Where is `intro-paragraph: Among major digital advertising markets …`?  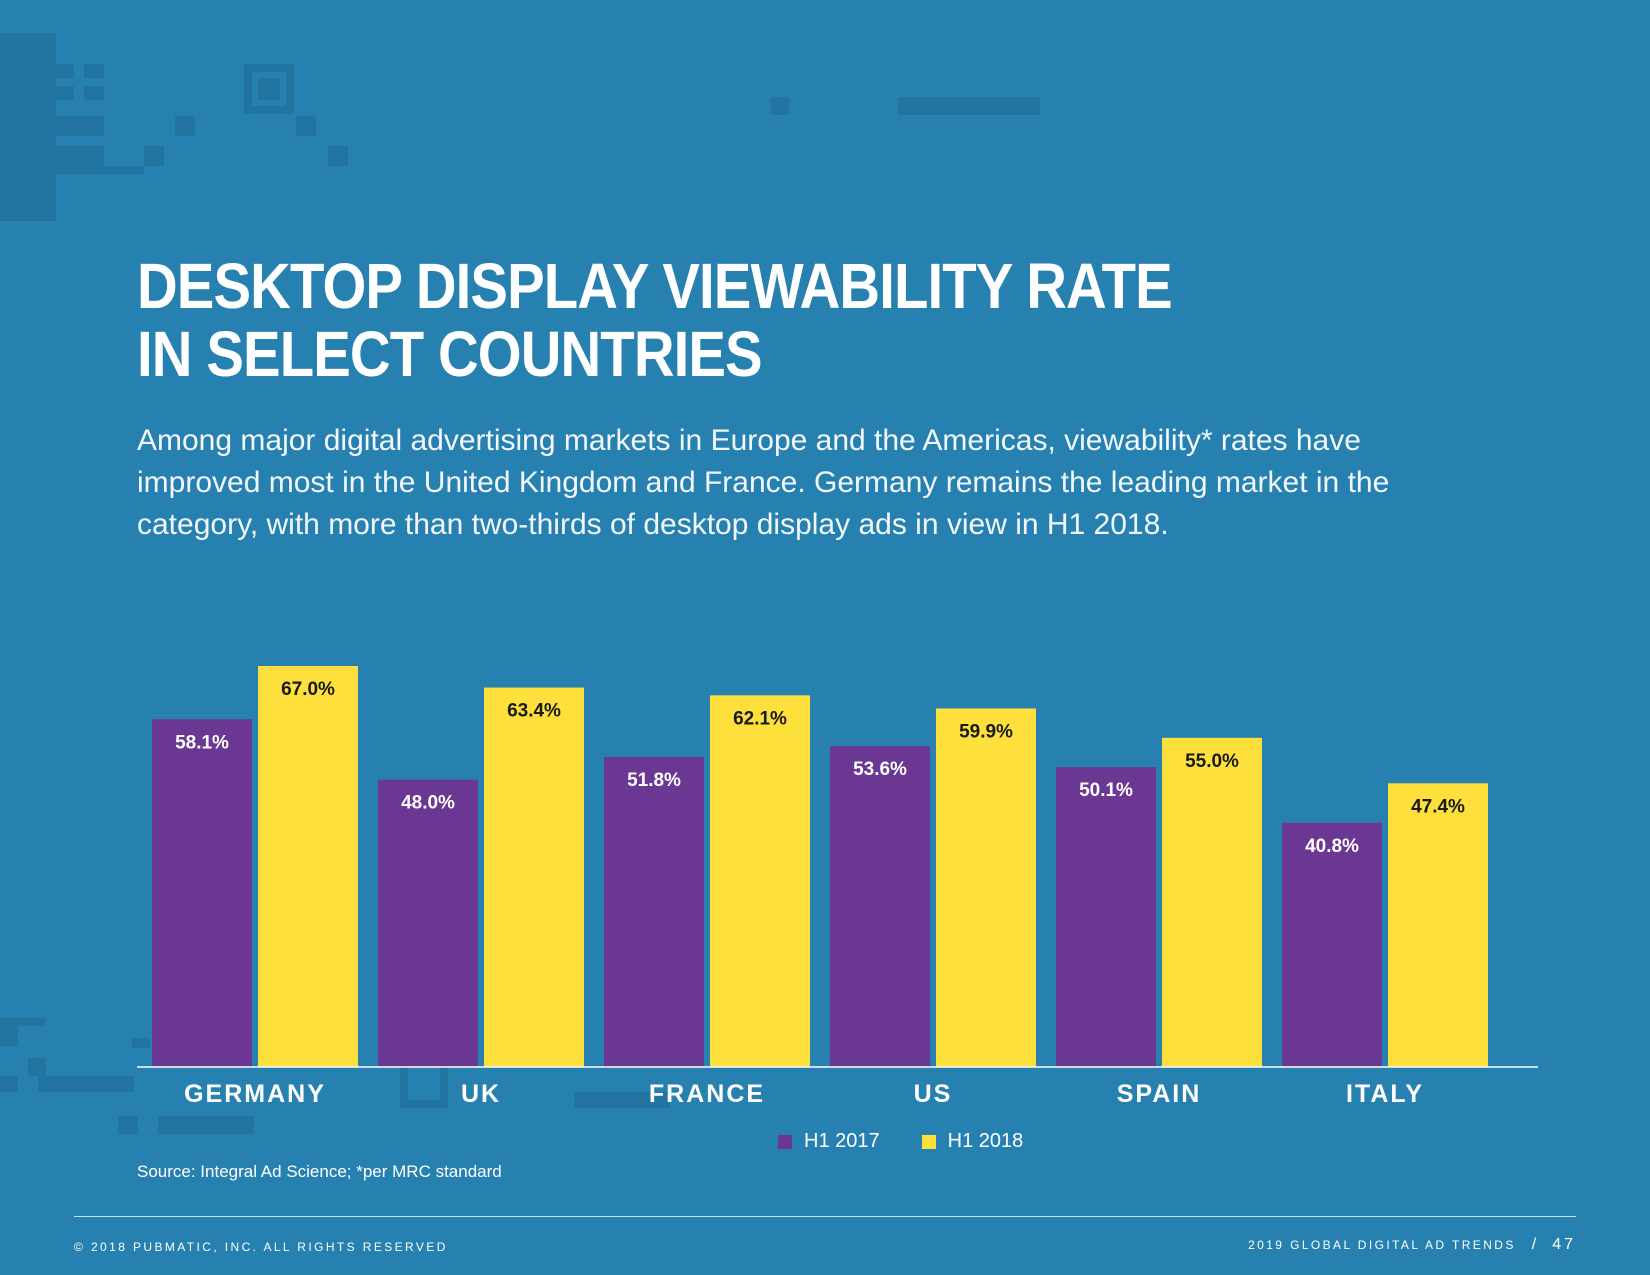
intro-paragraph: Among major digital advertising markets … is located at coordinates (763, 482).